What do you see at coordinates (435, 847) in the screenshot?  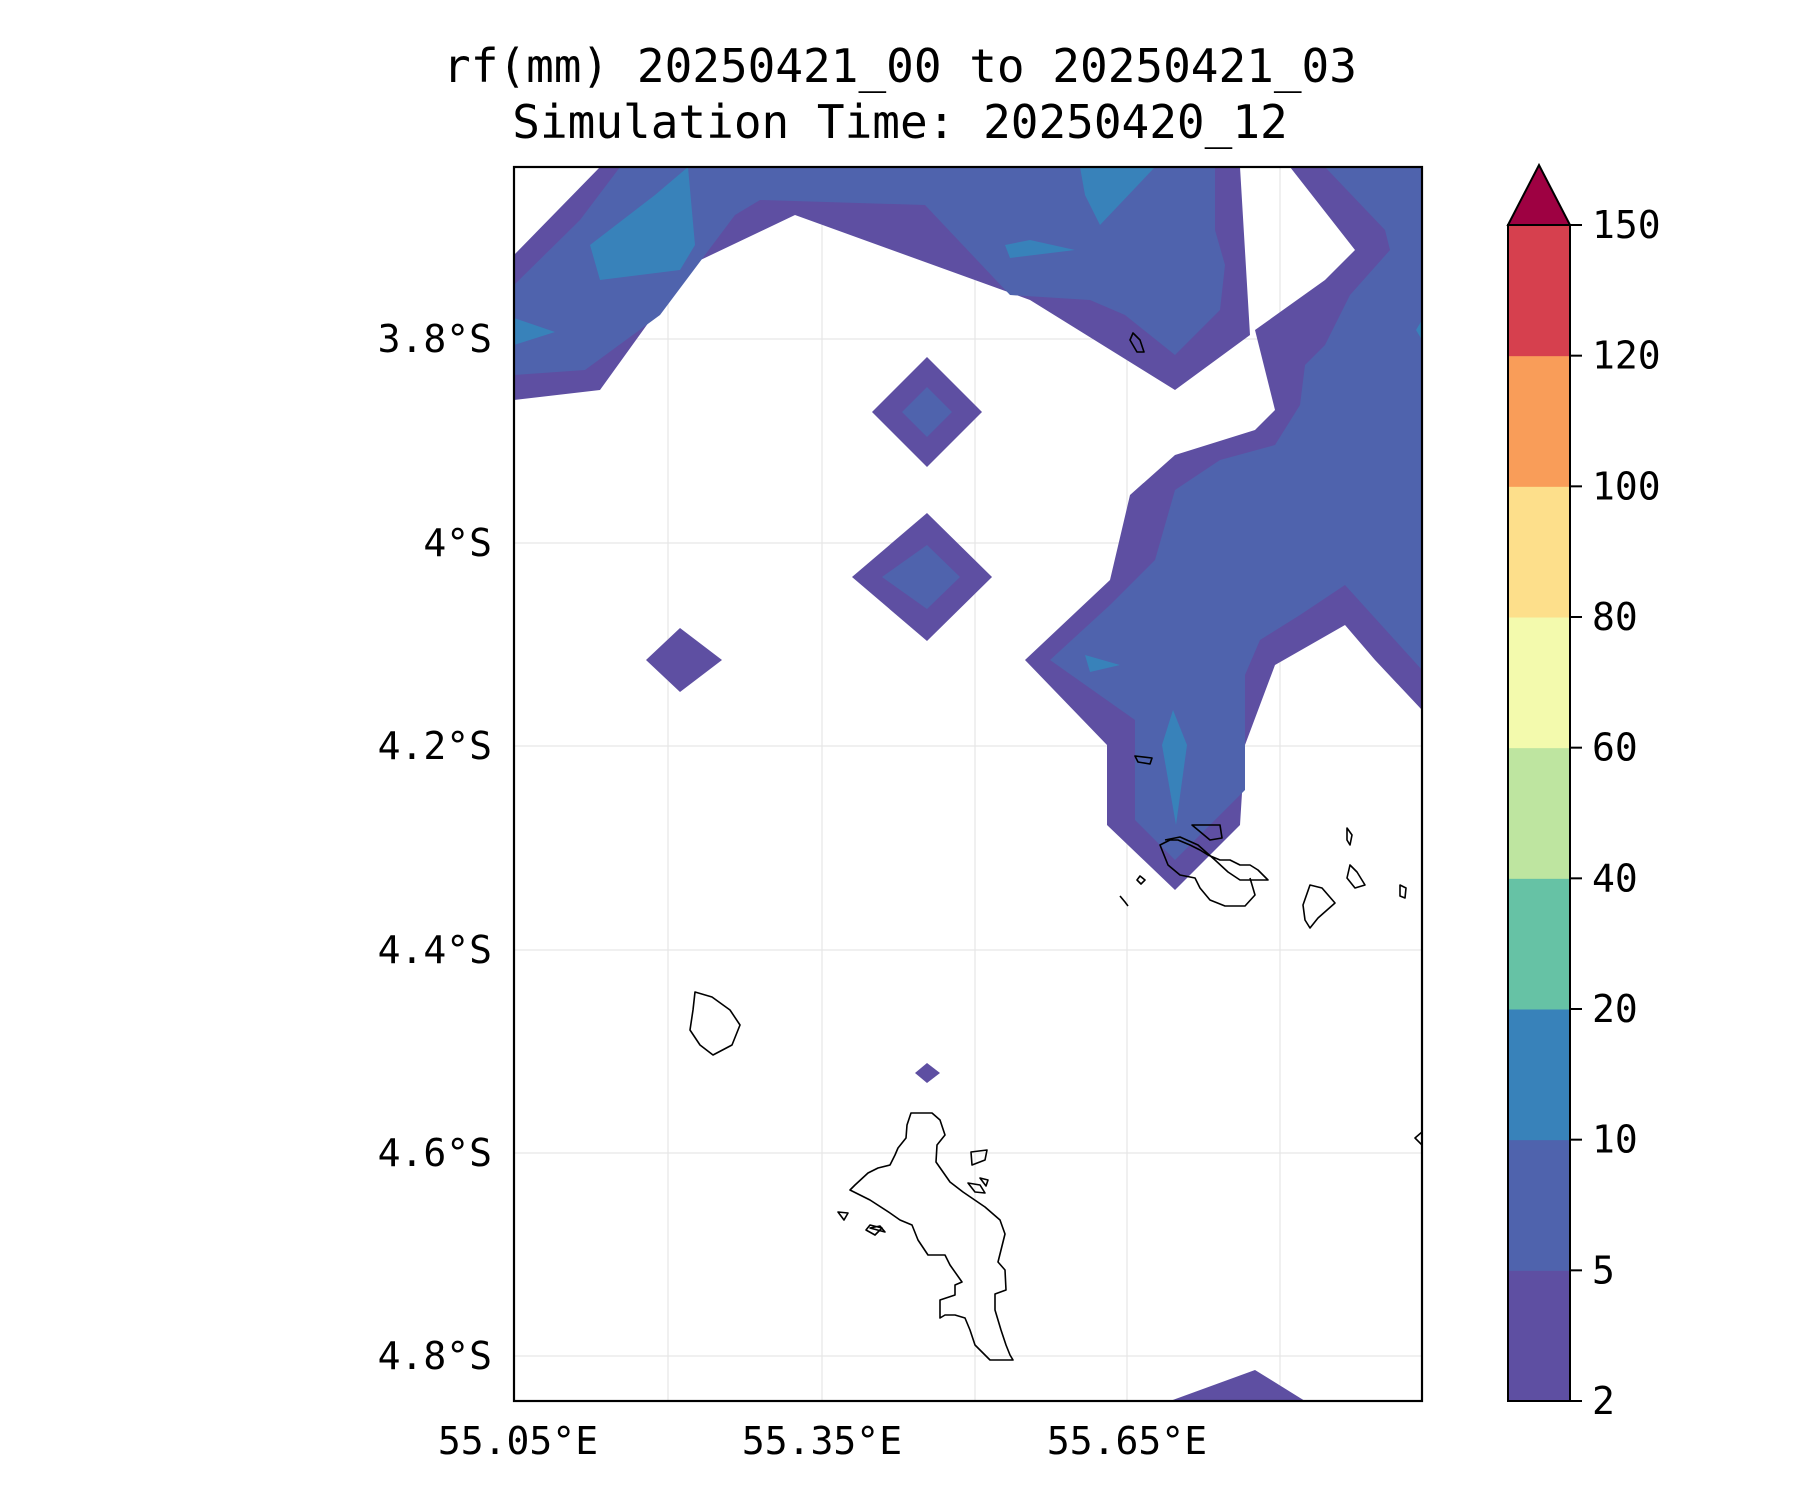 I see `latitude-tick-labels: 3.8°S 4°S 4.2°S 4.4°S 4.6°S 4.8°S` at bounding box center [435, 847].